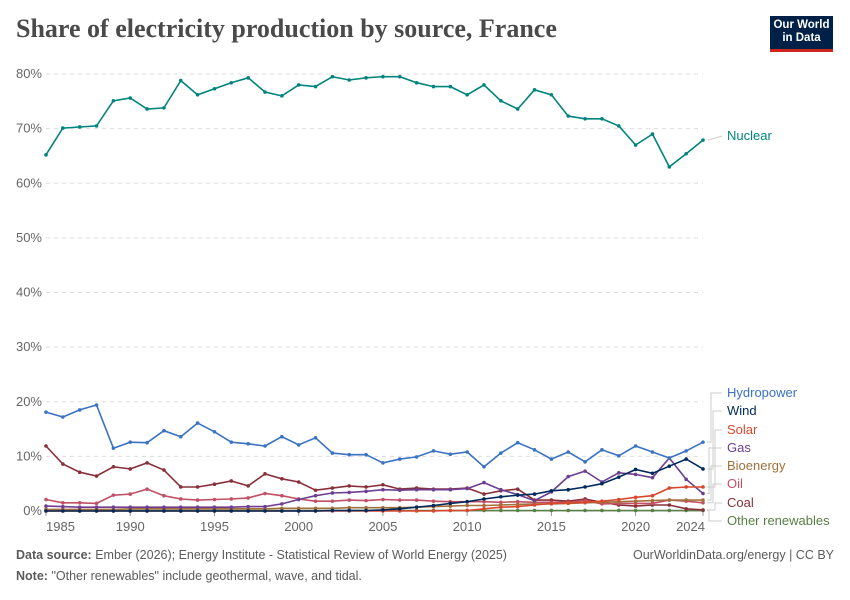 Image resolution: width=850 pixels, height=600 pixels. Describe the element at coordinates (29, 346) in the screenshot. I see `y-tick-label: 30%` at that location.